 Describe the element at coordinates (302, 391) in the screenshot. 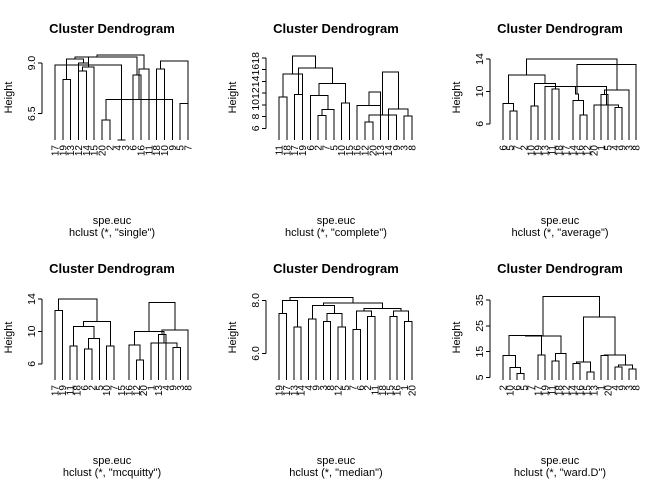

I see `leaf-label: 14` at that location.